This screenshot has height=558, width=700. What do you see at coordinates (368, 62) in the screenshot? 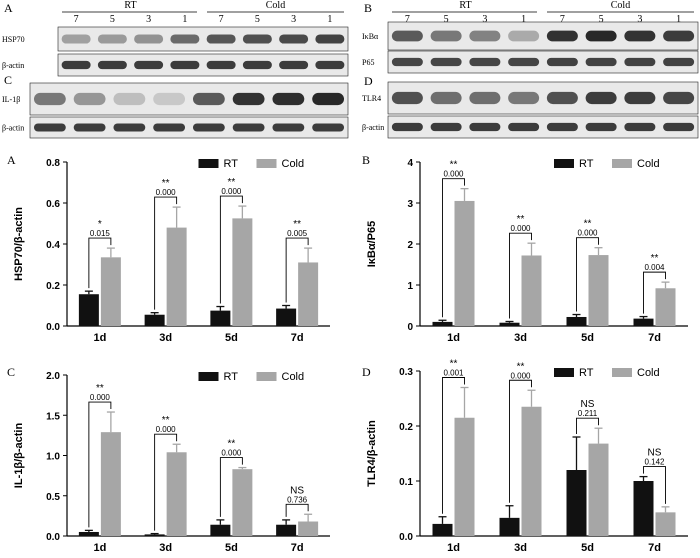
I see `blot-row-label: P65` at bounding box center [368, 62].